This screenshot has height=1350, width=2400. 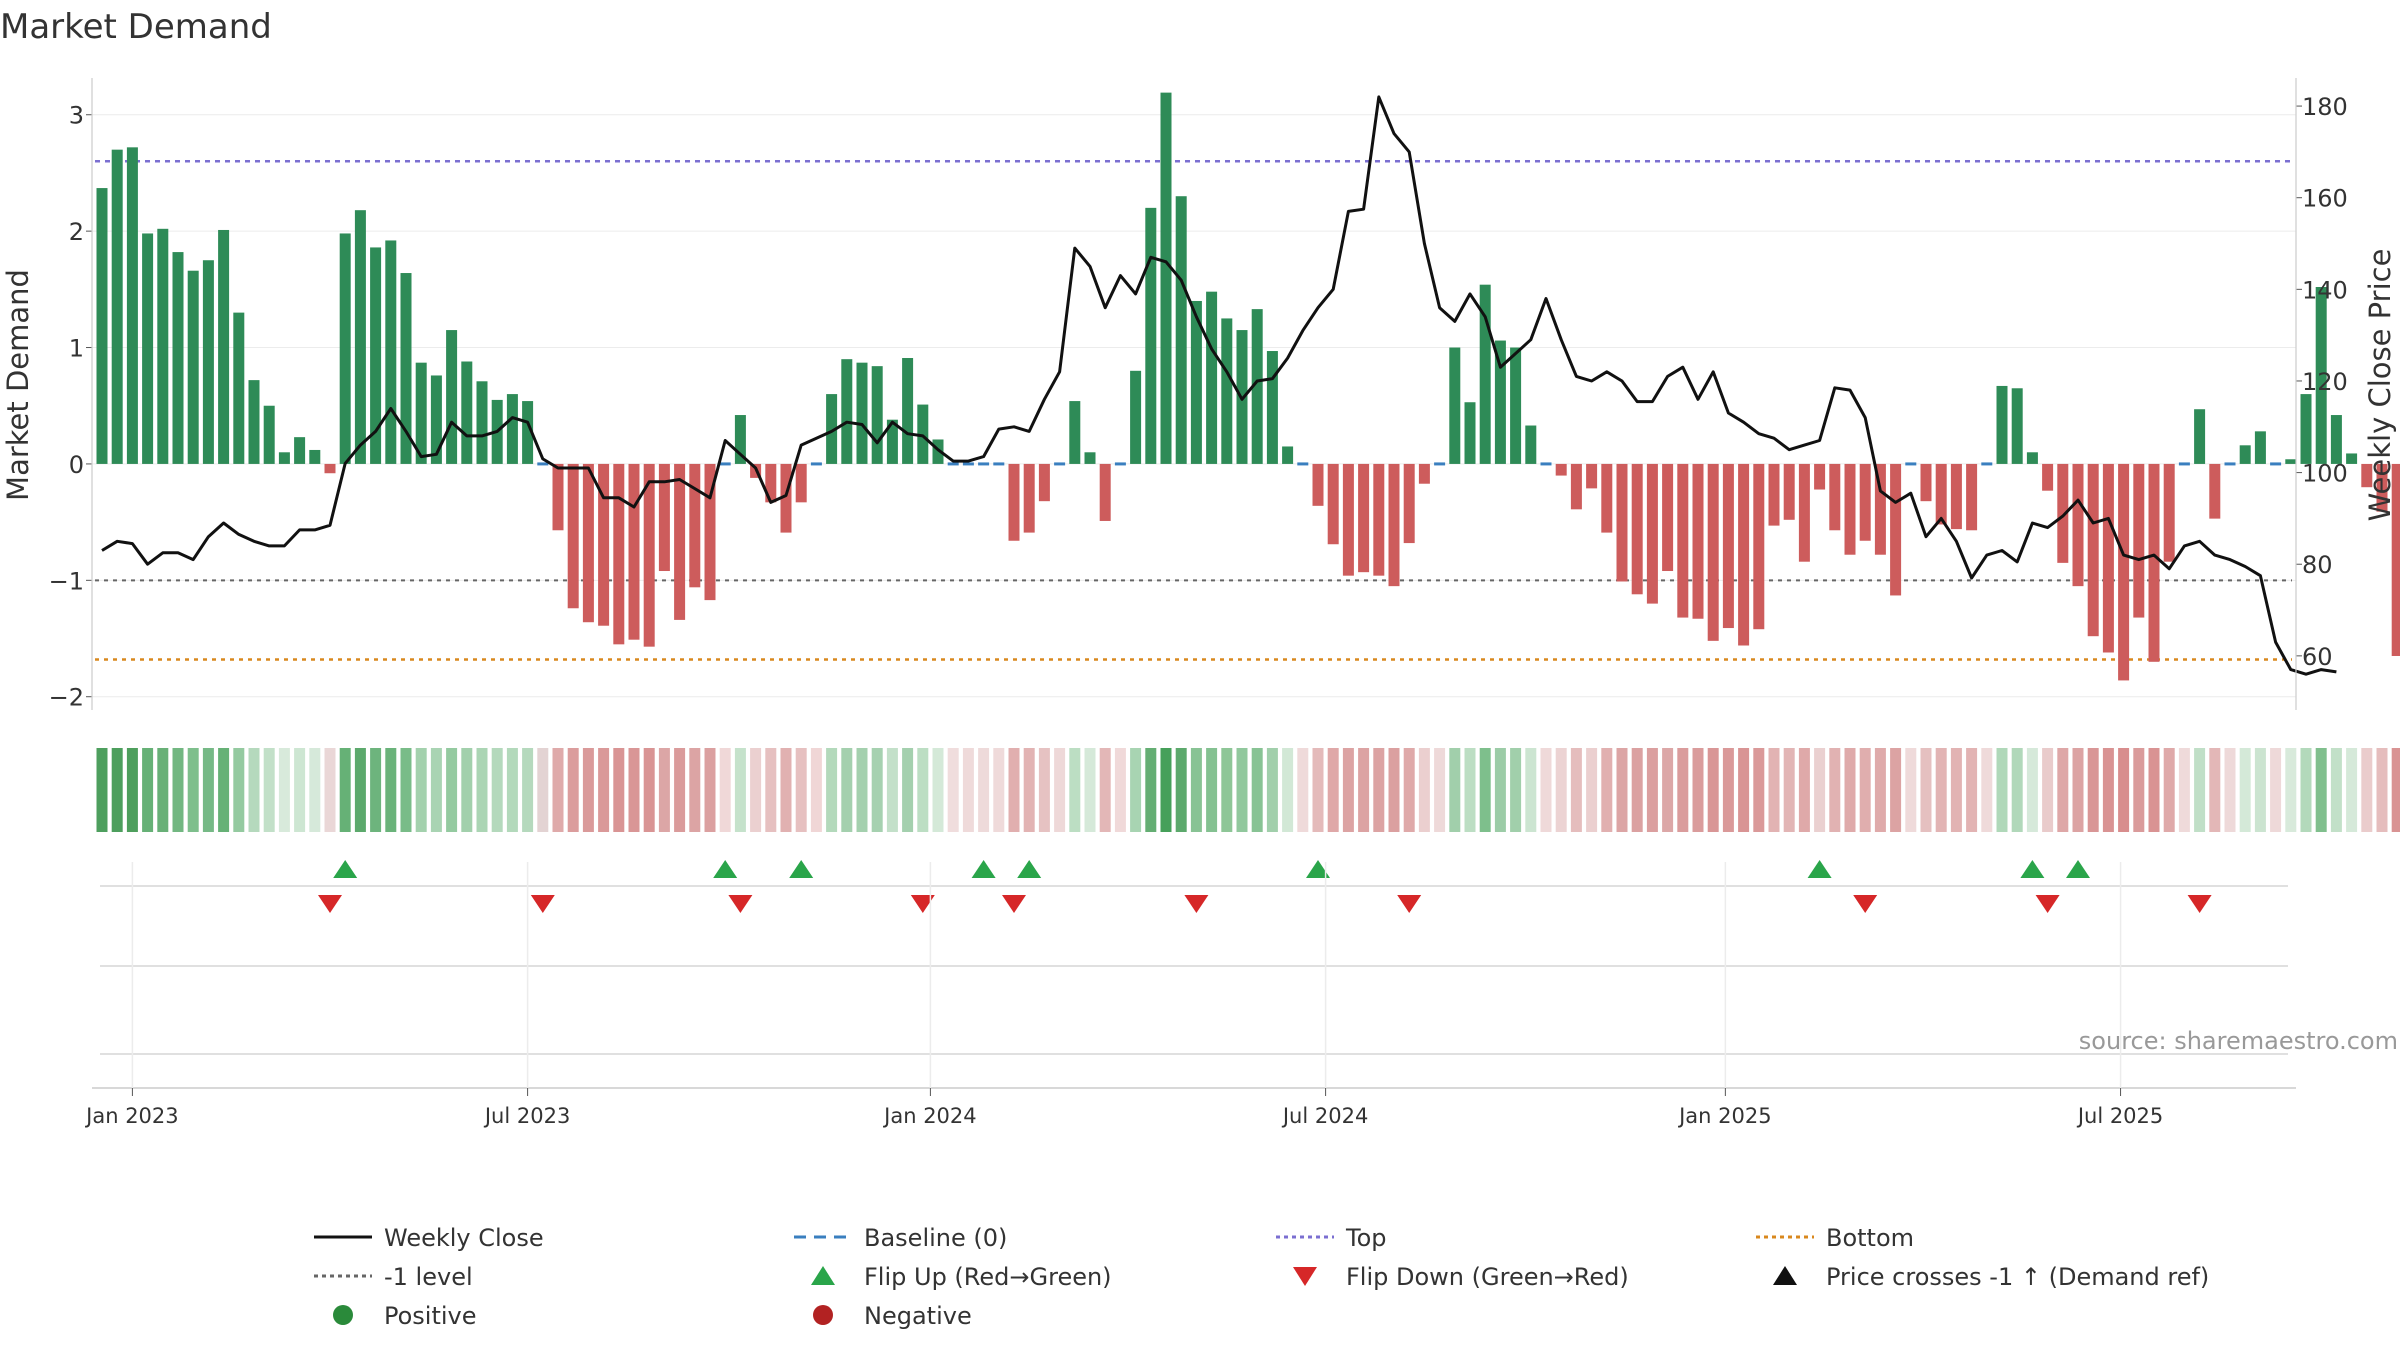 I want to click on y2-tick-label: 180, so click(x=2325, y=107).